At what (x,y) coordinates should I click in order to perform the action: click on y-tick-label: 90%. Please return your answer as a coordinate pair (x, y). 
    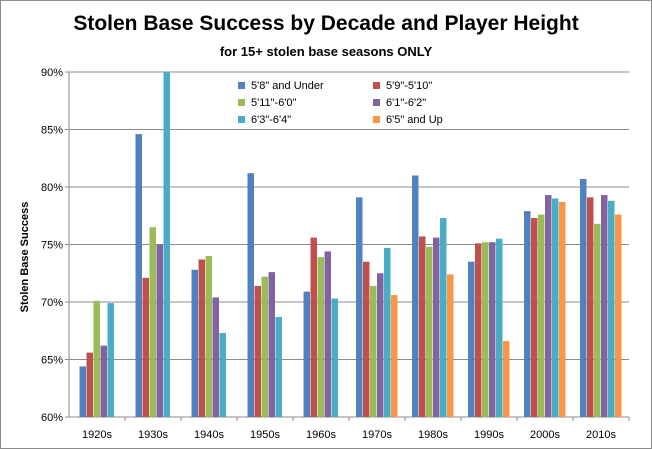
    Looking at the image, I should click on (52, 73).